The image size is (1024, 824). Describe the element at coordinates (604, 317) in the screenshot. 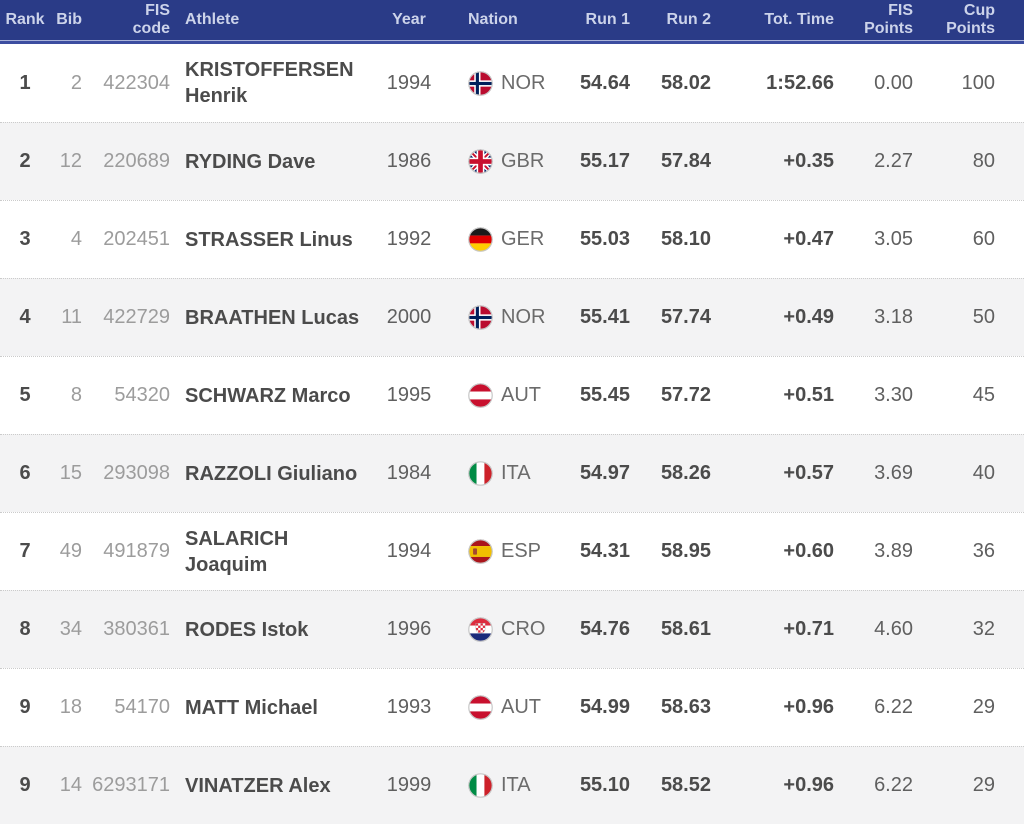

I see `run1-time-cell: 55.41` at that location.